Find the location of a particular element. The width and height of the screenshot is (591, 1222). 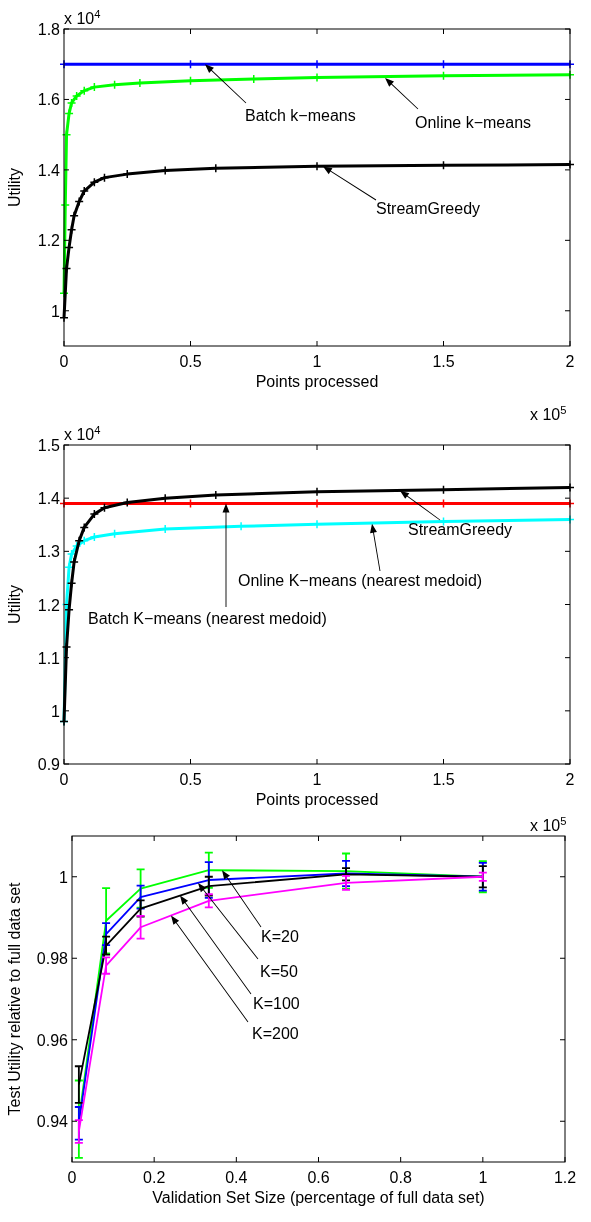

annotation: K=20 is located at coordinates (280, 936).